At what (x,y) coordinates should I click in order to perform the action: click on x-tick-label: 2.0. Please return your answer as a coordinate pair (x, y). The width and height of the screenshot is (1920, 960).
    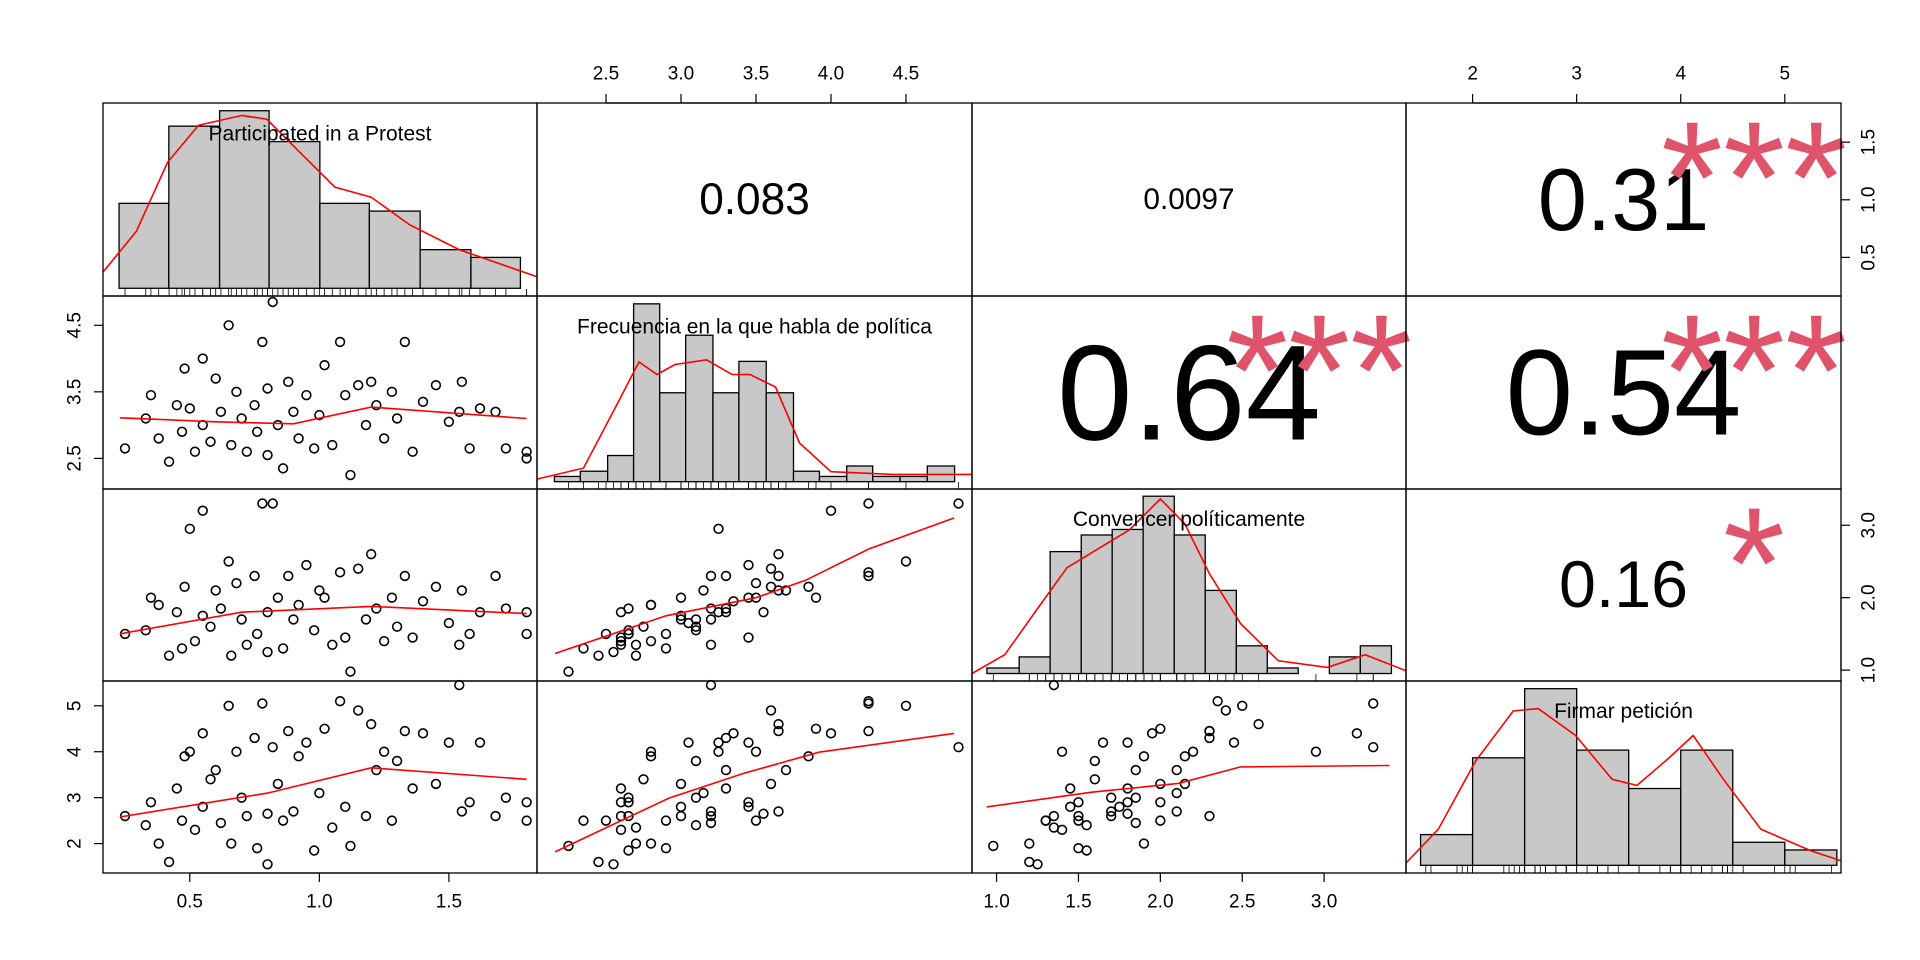
    Looking at the image, I should click on (1160, 902).